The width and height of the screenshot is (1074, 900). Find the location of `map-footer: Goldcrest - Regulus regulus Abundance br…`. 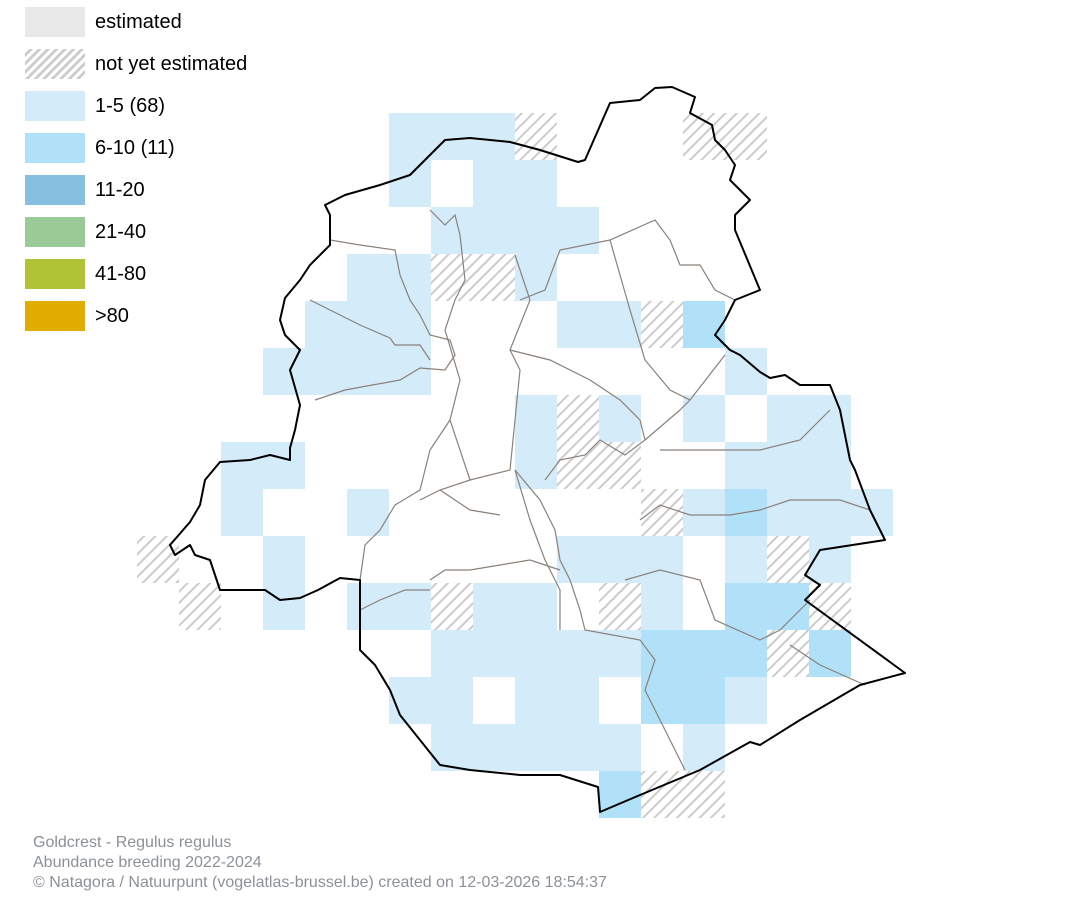

map-footer: Goldcrest - Regulus regulus Abundance br… is located at coordinates (320, 863).